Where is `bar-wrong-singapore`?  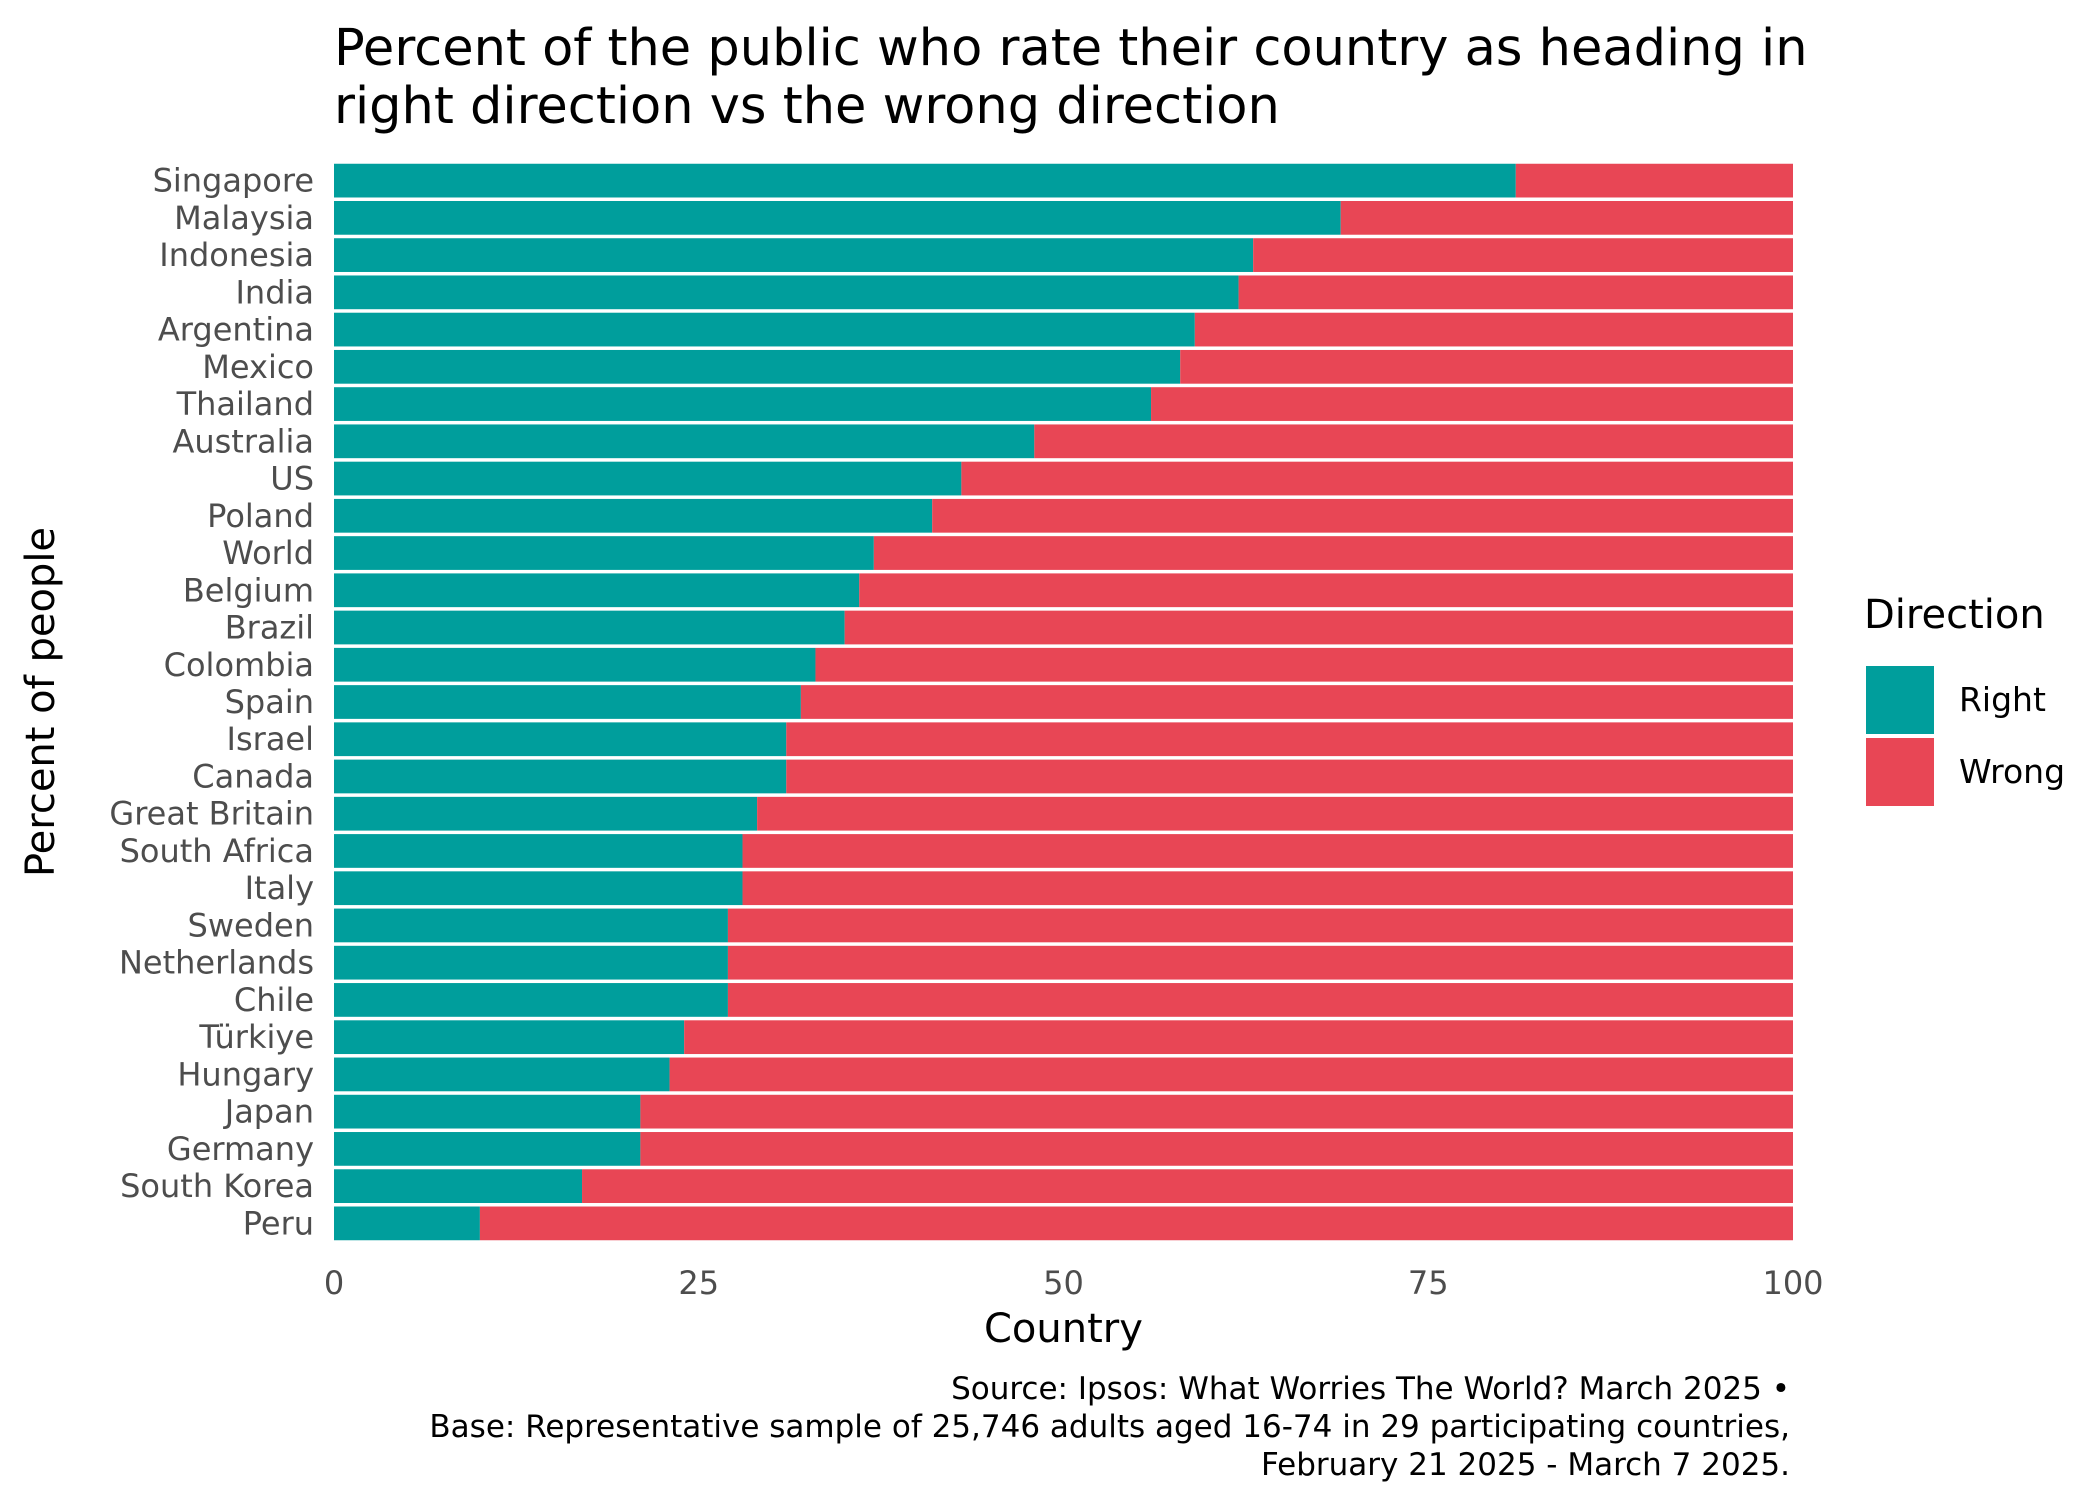 bar-wrong-singapore is located at coordinates (1654, 180).